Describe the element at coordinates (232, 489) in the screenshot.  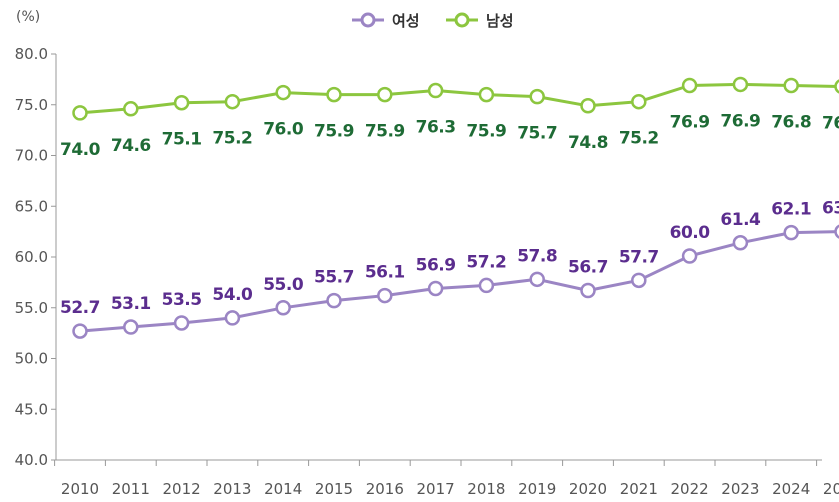
I see `x-tick-label: 2013` at that location.